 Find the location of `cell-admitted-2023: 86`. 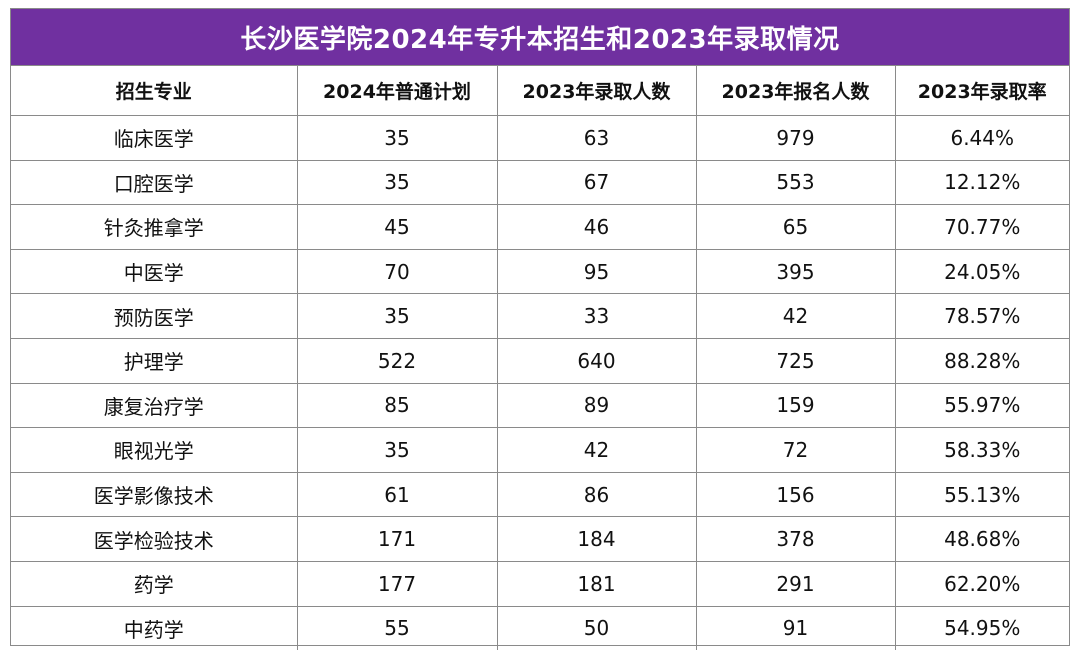

cell-admitted-2023: 86 is located at coordinates (596, 494).